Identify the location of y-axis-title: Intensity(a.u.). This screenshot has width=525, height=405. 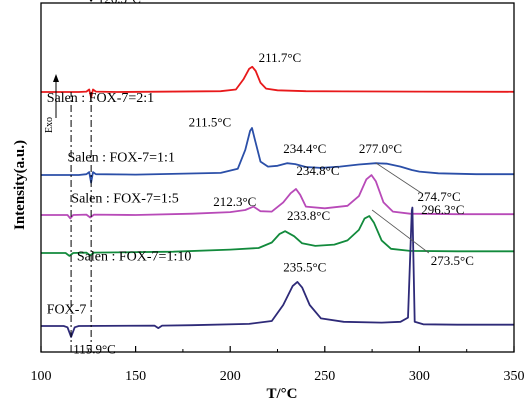
(20, 185).